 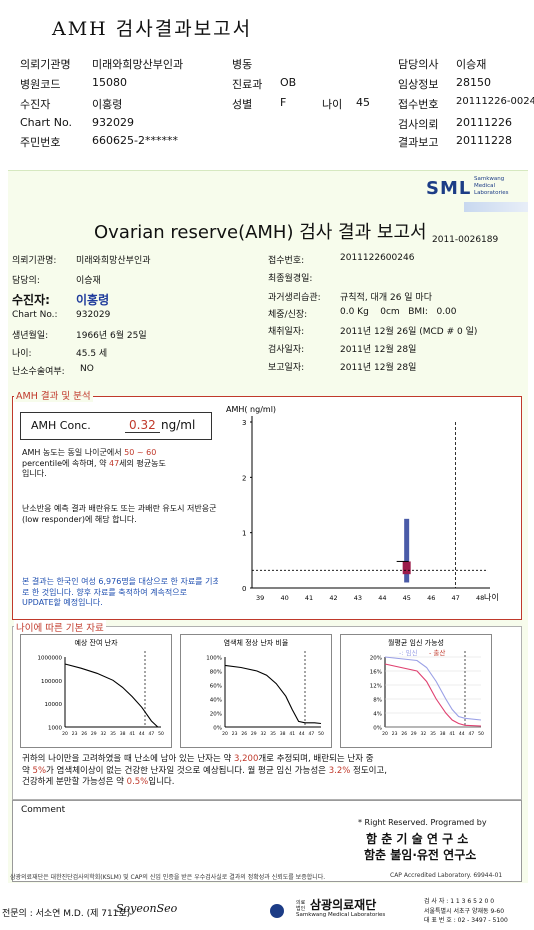 What do you see at coordinates (409, 332) in the screenshot?
I see `info-value: 2011년 12월 26일 (MCD # 0 일)` at bounding box center [409, 332].